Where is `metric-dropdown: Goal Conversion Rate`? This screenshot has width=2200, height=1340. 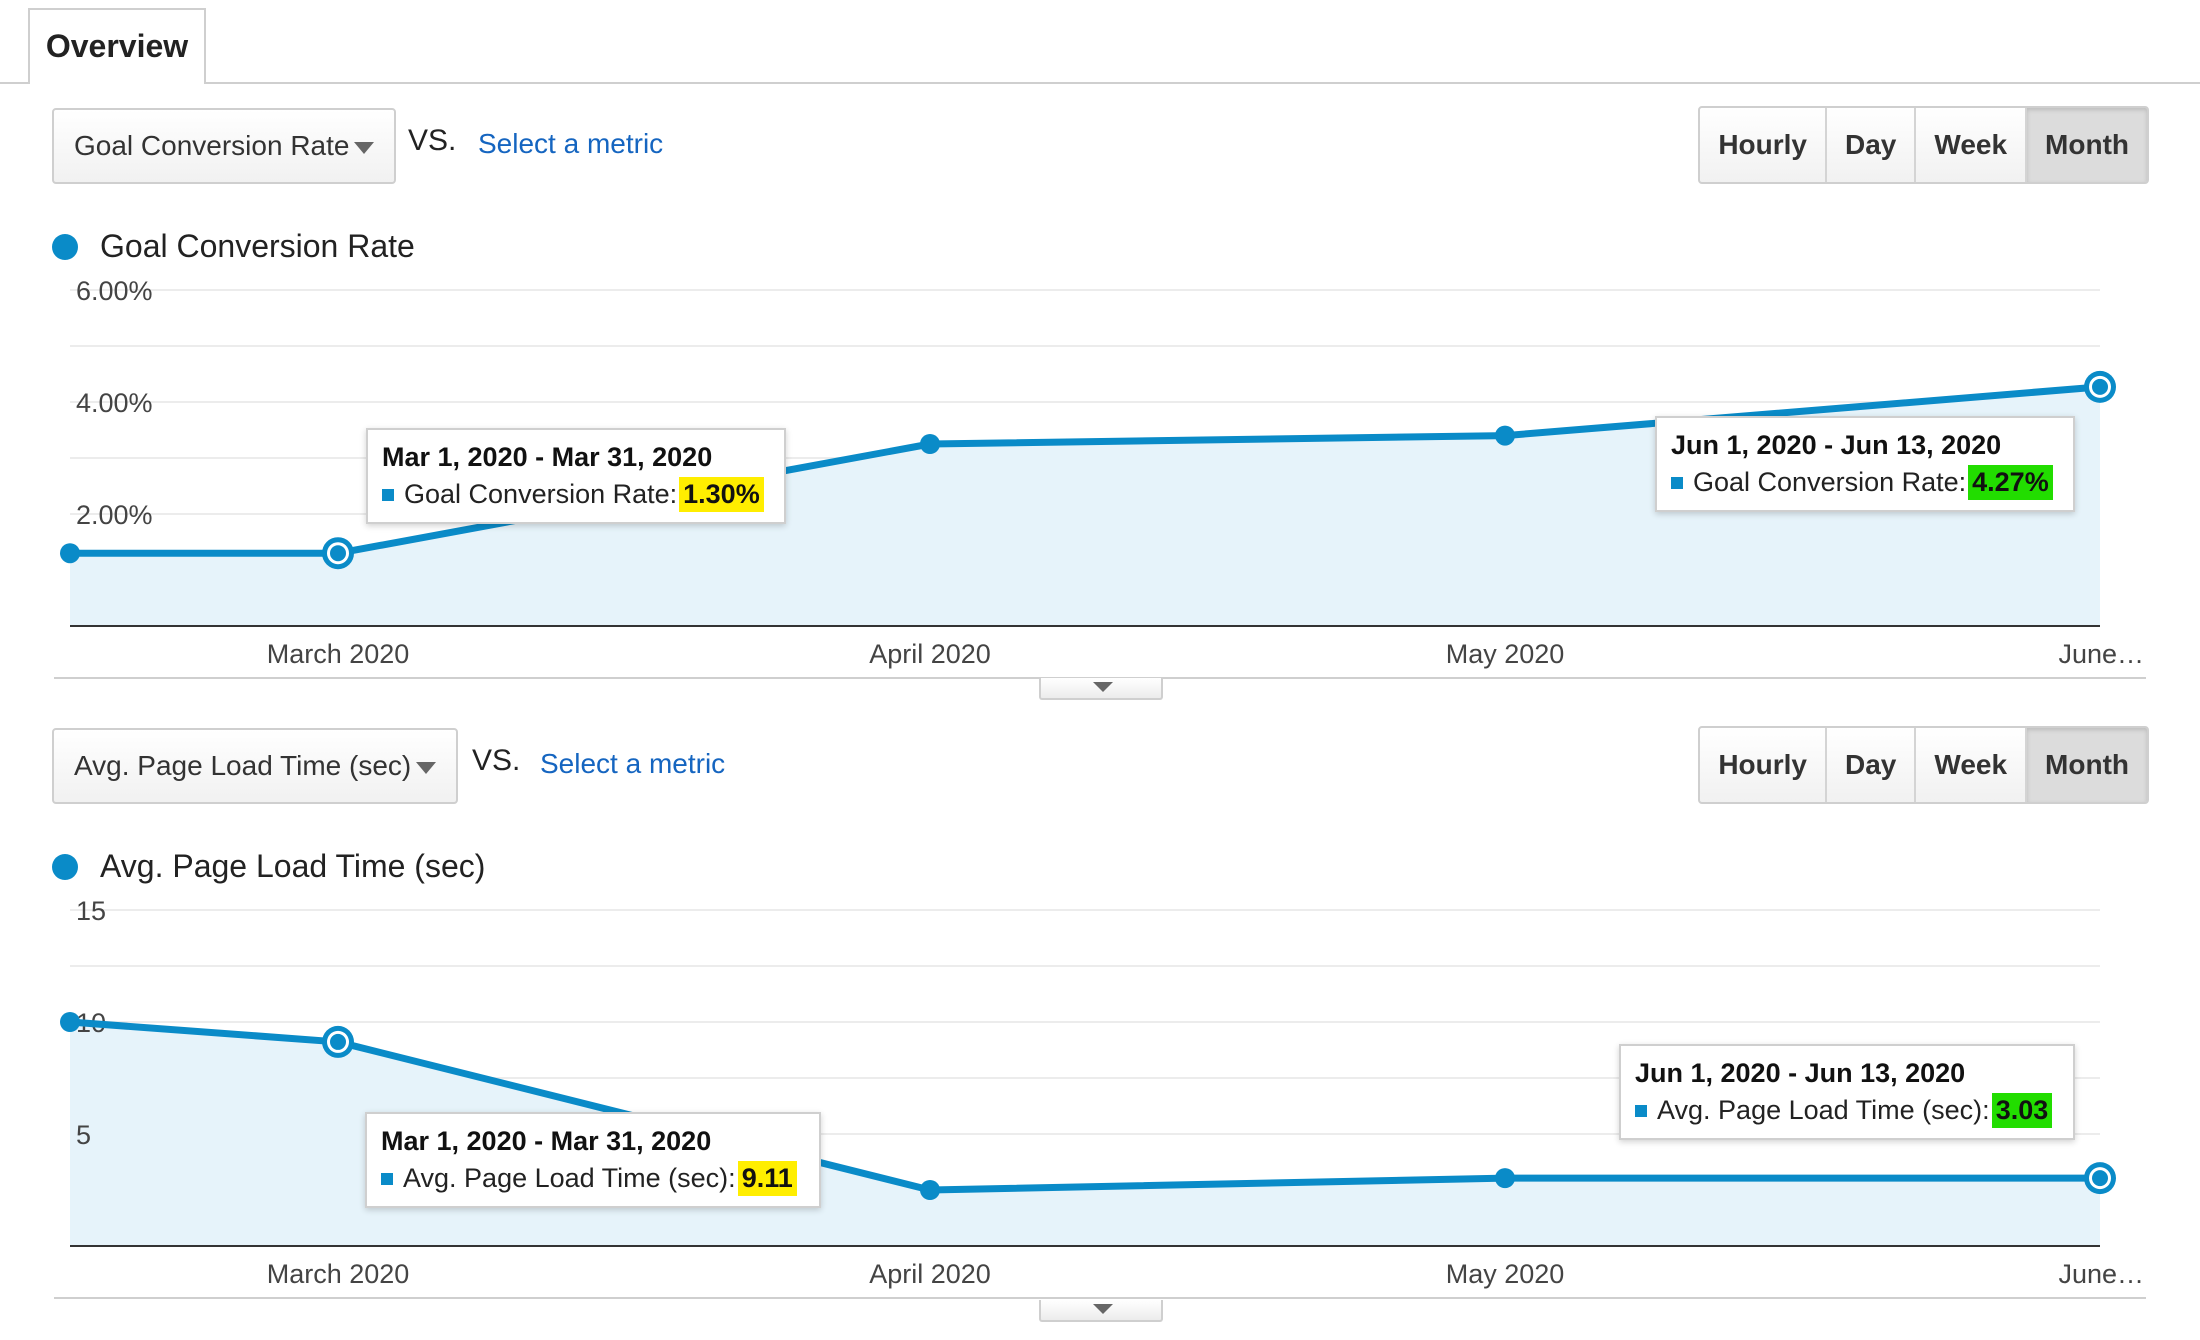
metric-dropdown: Goal Conversion Rate is located at coordinates (224, 146).